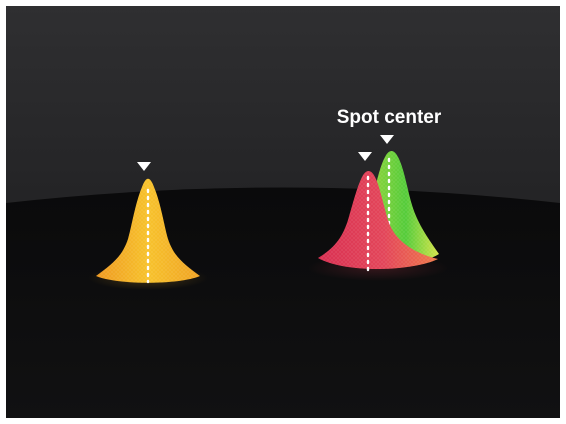 The height and width of the screenshot is (424, 566). Describe the element at coordinates (387, 139) in the screenshot. I see `marker-green-triangle` at that location.